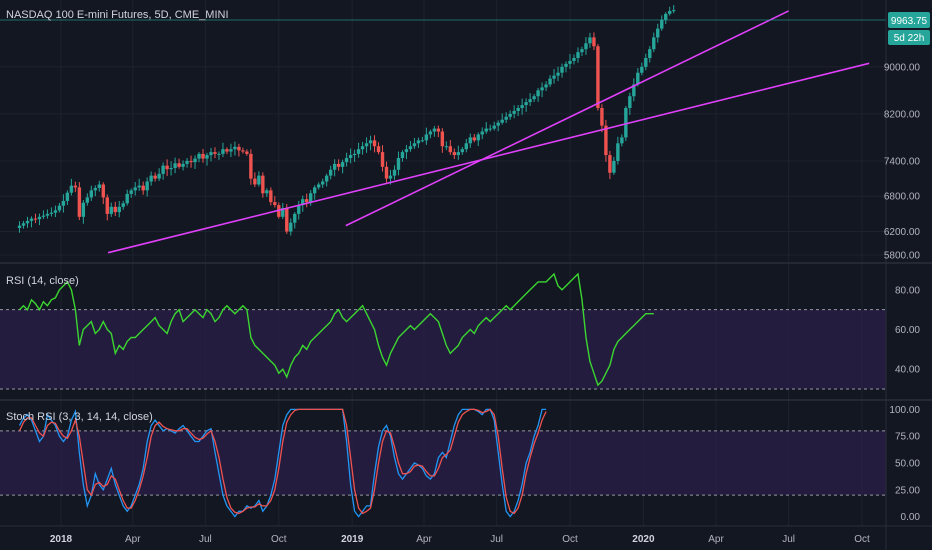 Image resolution: width=932 pixels, height=550 pixels. I want to click on rsi-axis: 80.00 60.00 40.00, so click(907, 330).